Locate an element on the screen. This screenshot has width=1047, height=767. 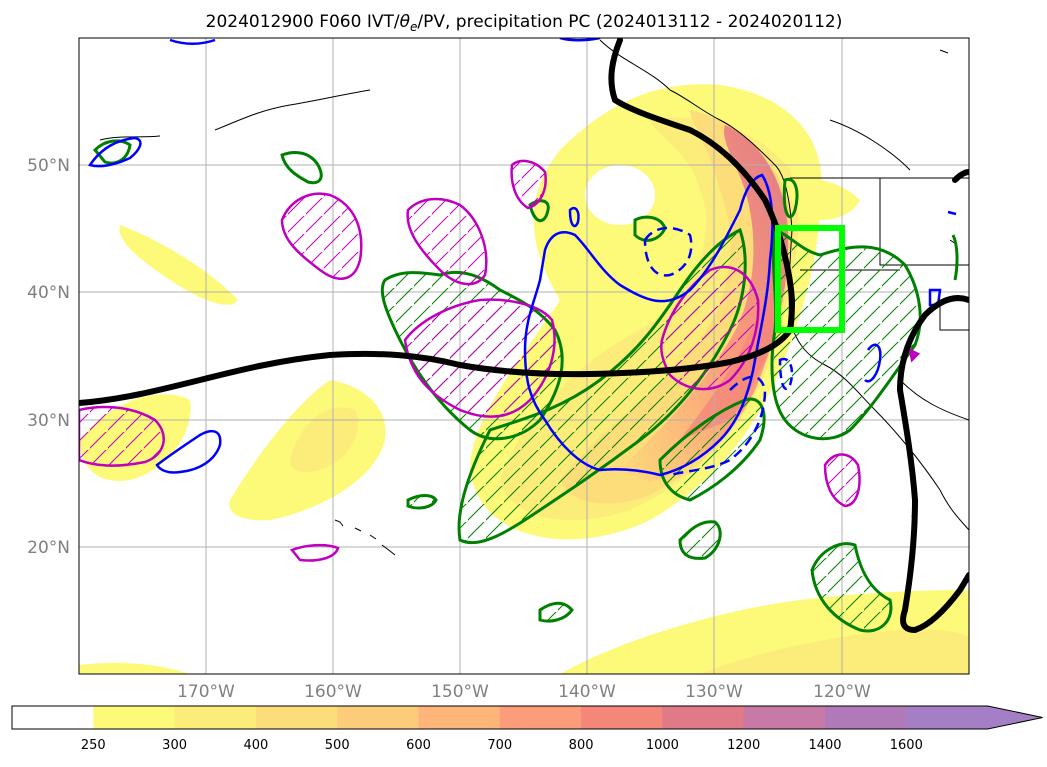
colorbar-tick-label: 800 is located at coordinates (581, 745).